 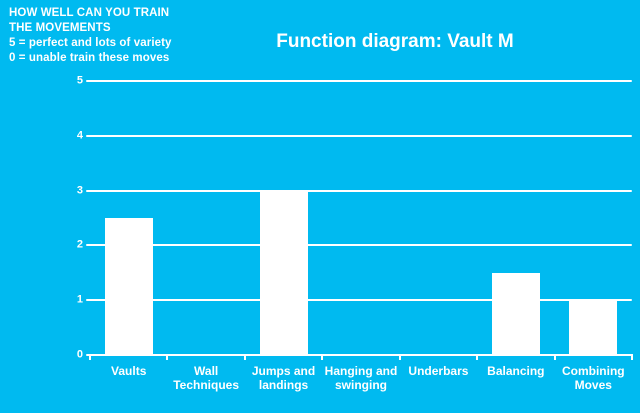 What do you see at coordinates (129, 371) in the screenshot?
I see `category-label: Vaults` at bounding box center [129, 371].